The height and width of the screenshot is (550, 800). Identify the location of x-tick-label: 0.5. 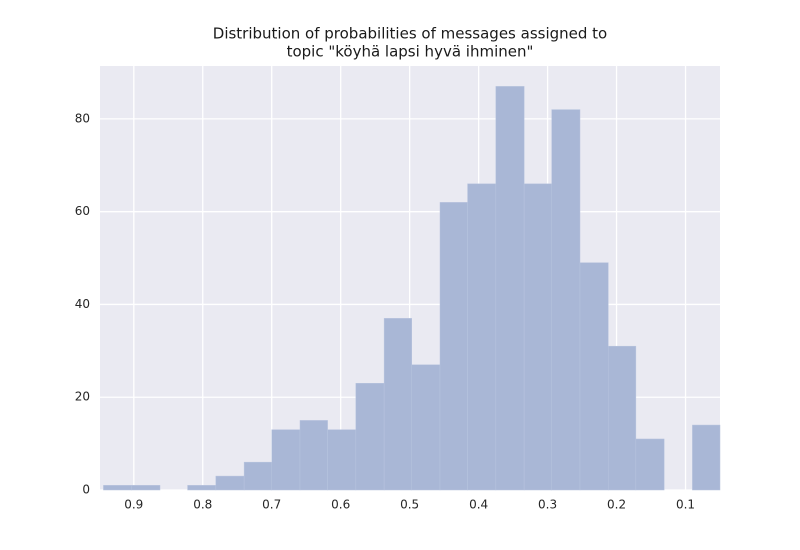
(409, 505).